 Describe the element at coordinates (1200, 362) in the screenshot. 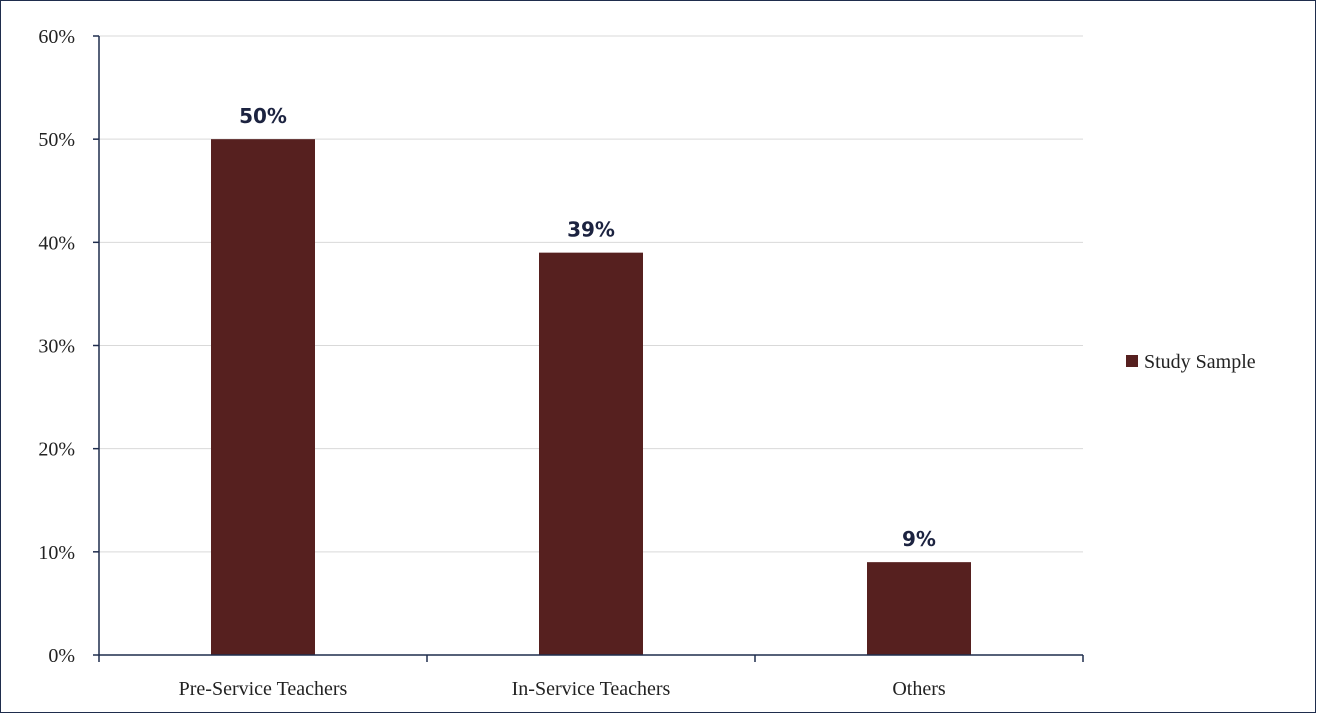

I see `legend-label: Study Sample` at that location.